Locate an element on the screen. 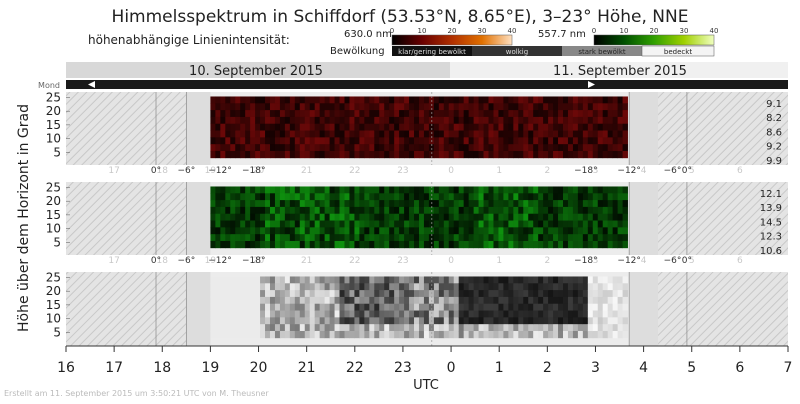 This screenshot has width=800, height=404. x-tick-label: 5 is located at coordinates (691, 368).